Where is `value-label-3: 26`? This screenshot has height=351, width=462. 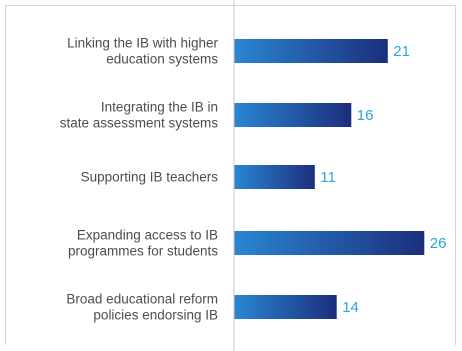
value-label-3: 26 is located at coordinates (438, 243).